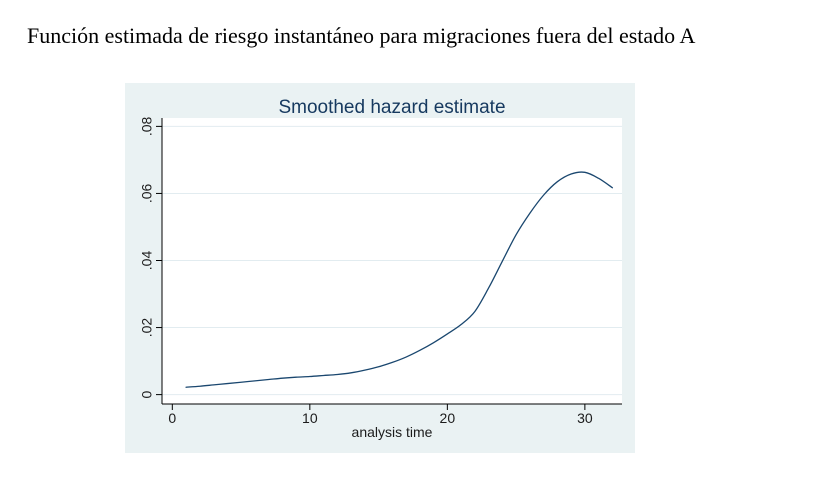  I want to click on y-tick-label: 0, so click(147, 395).